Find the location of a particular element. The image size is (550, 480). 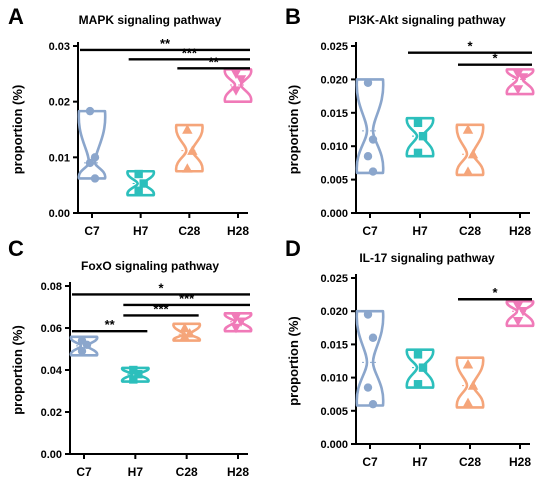

panel-title: PI3K-Akt signaling pathway is located at coordinates (427, 20).